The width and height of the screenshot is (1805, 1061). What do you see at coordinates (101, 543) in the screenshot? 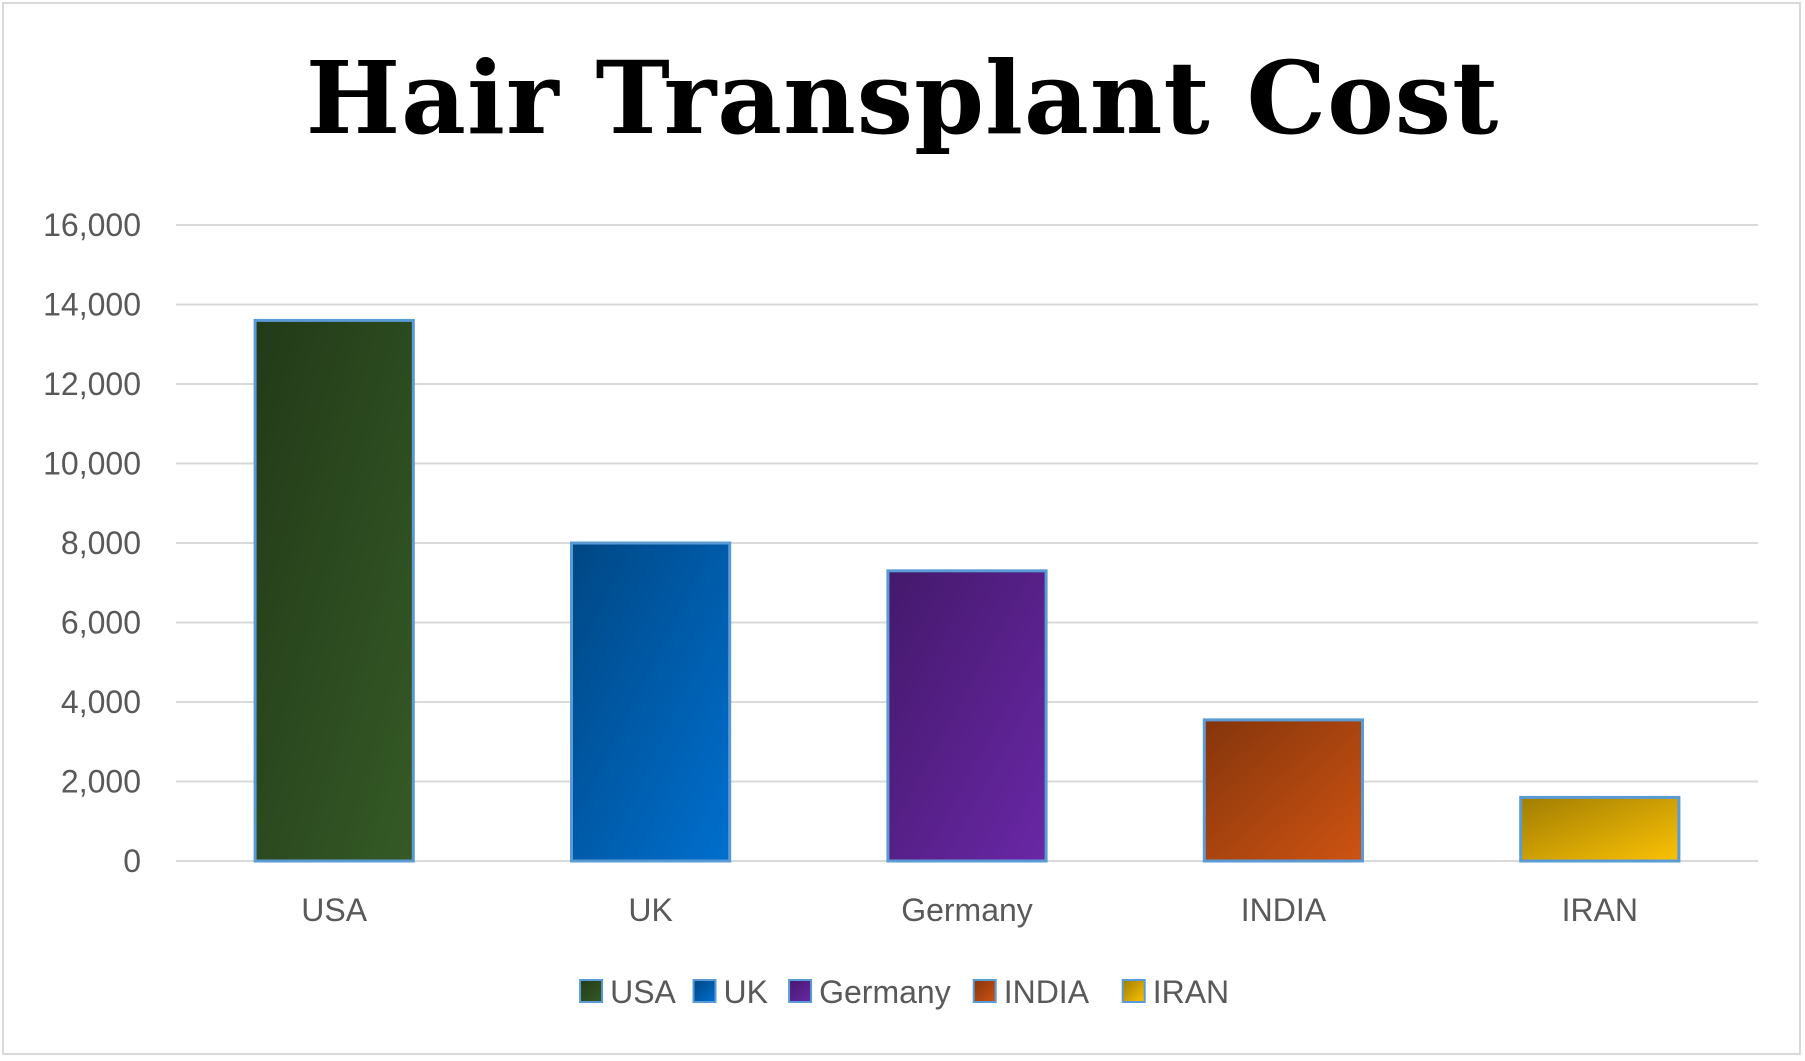
I see `y-tick-label: 8,000` at bounding box center [101, 543].